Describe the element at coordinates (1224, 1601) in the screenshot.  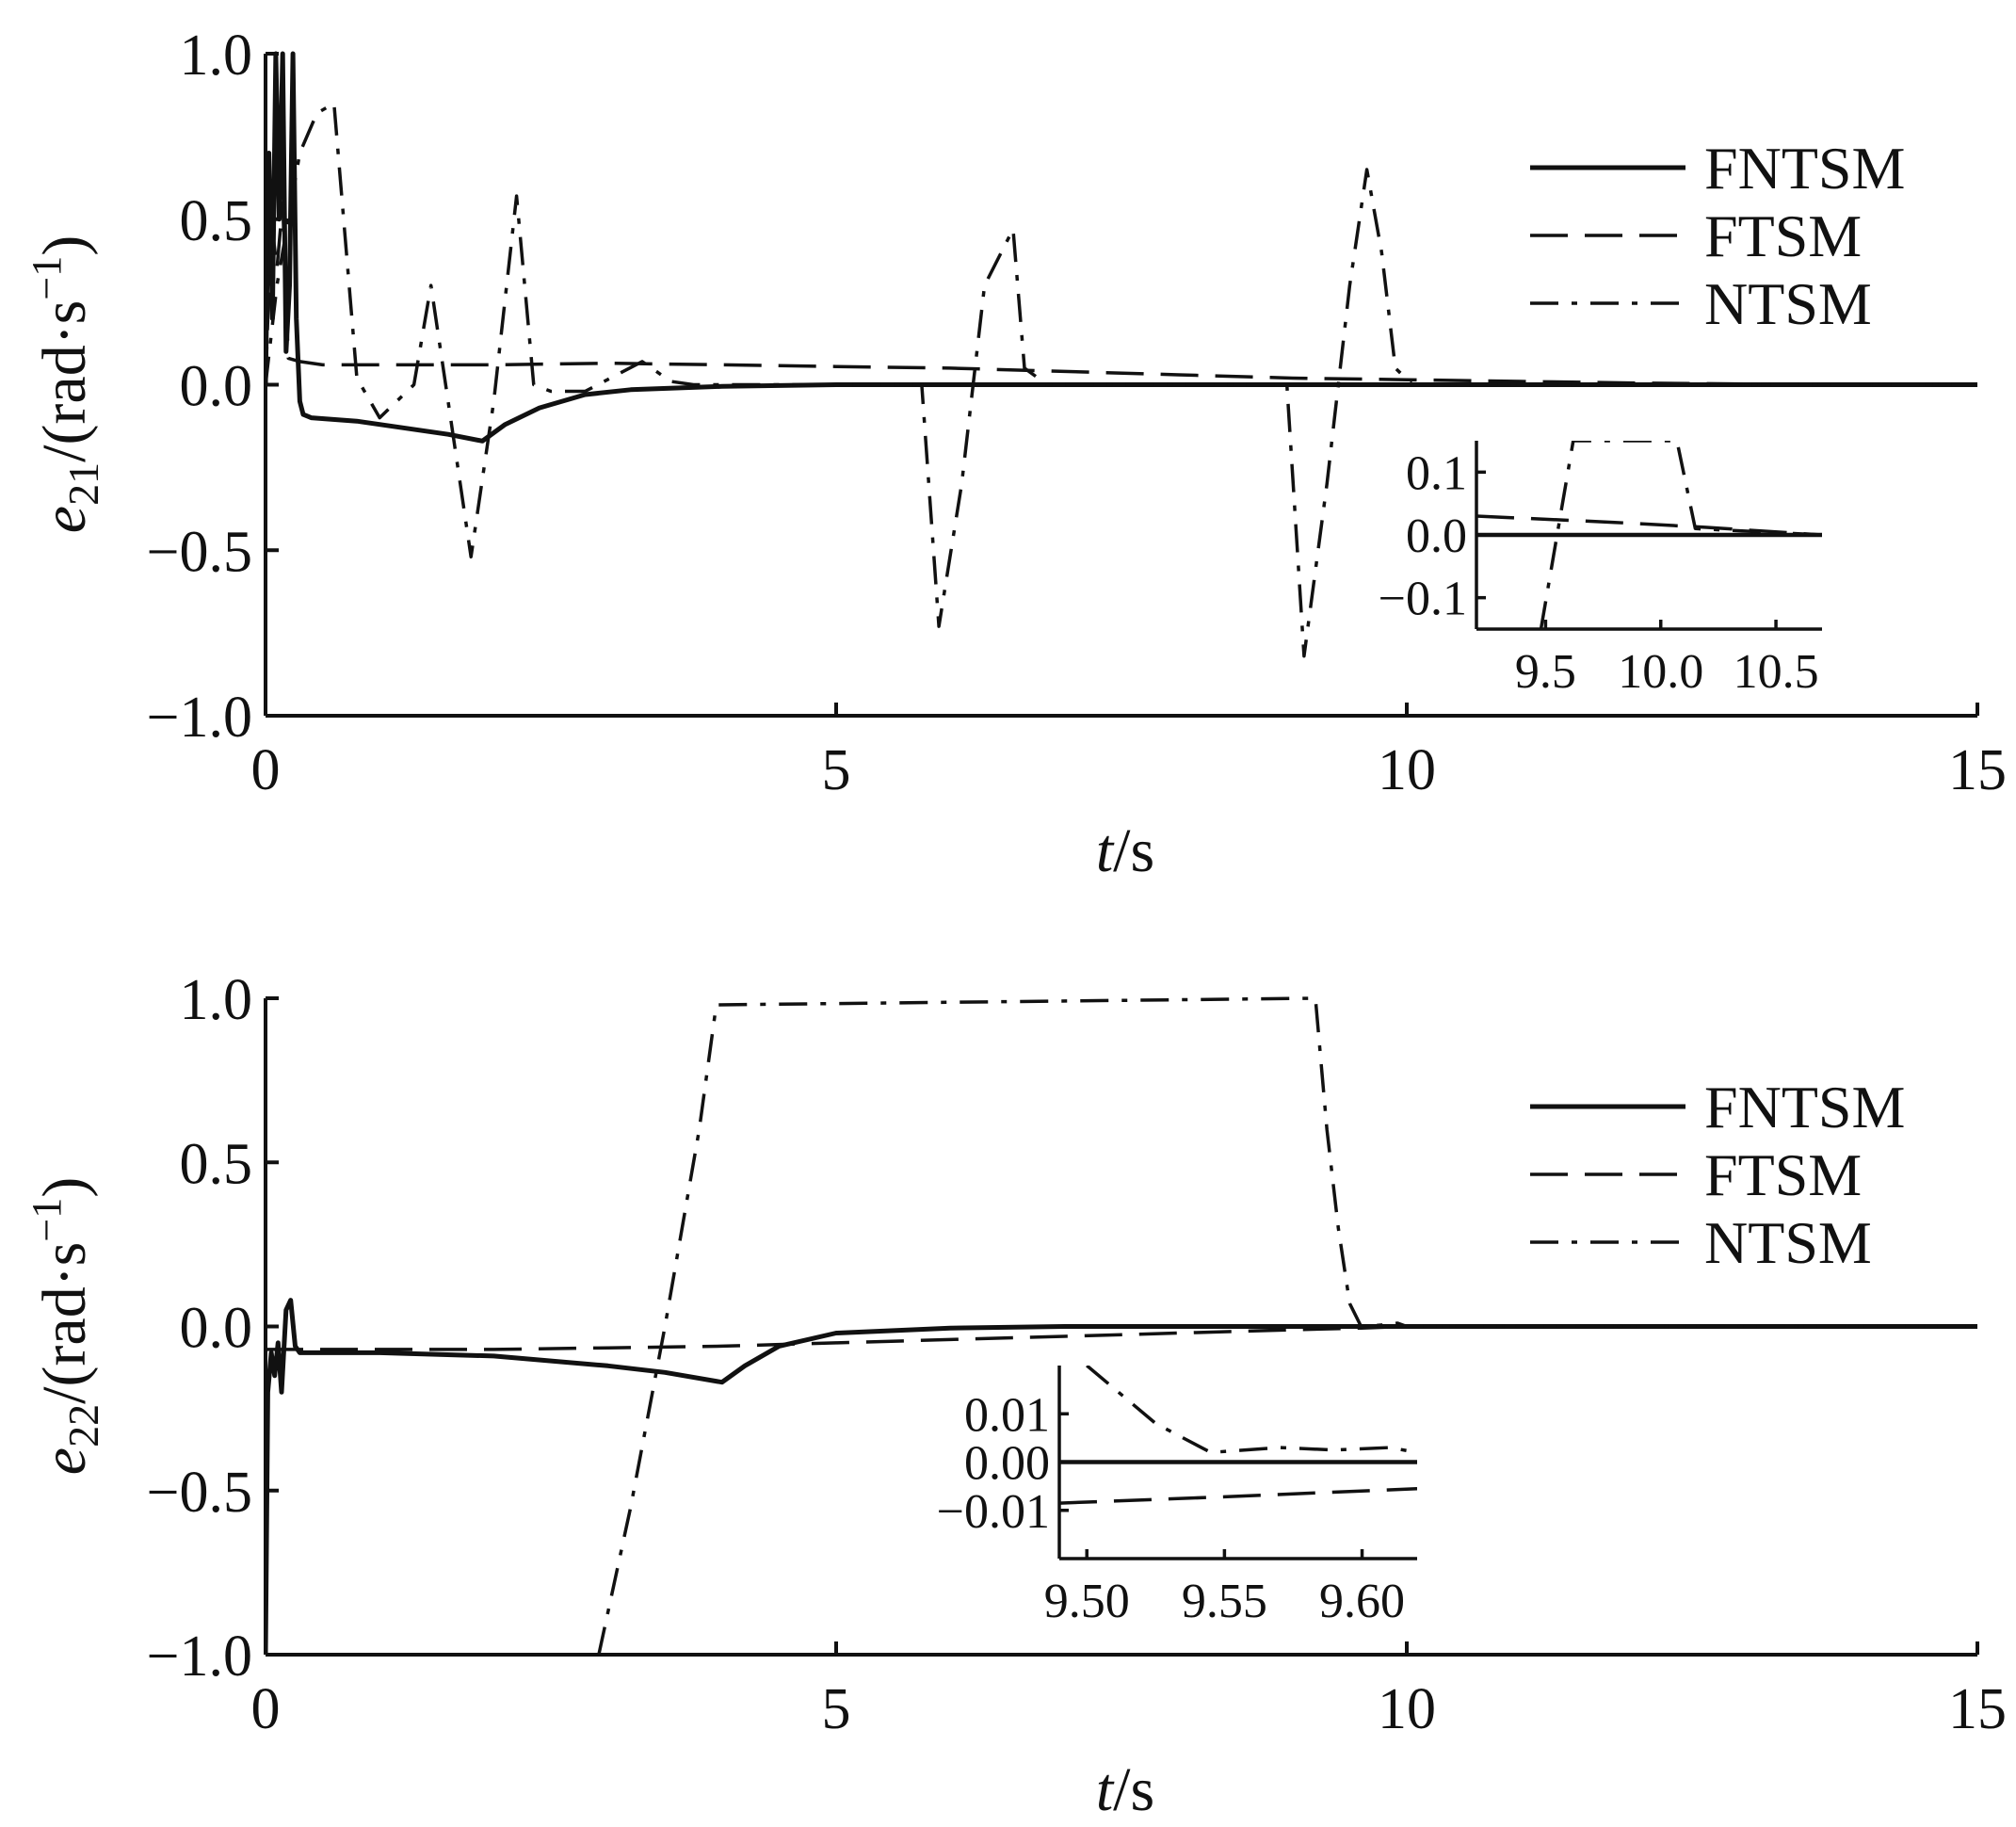
I see `inset-x-tick-label: 9.55` at that location.